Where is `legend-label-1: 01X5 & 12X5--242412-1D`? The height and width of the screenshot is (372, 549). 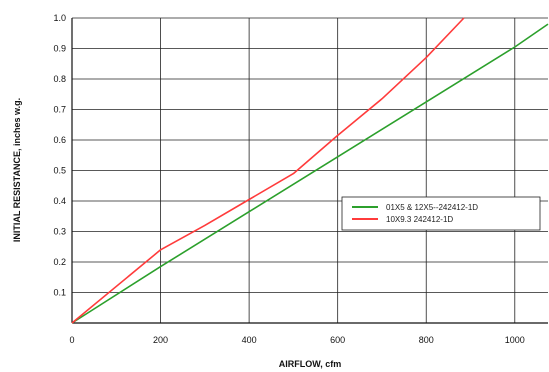
legend-label-1: 01X5 & 12X5--242412-1D is located at coordinates (432, 207).